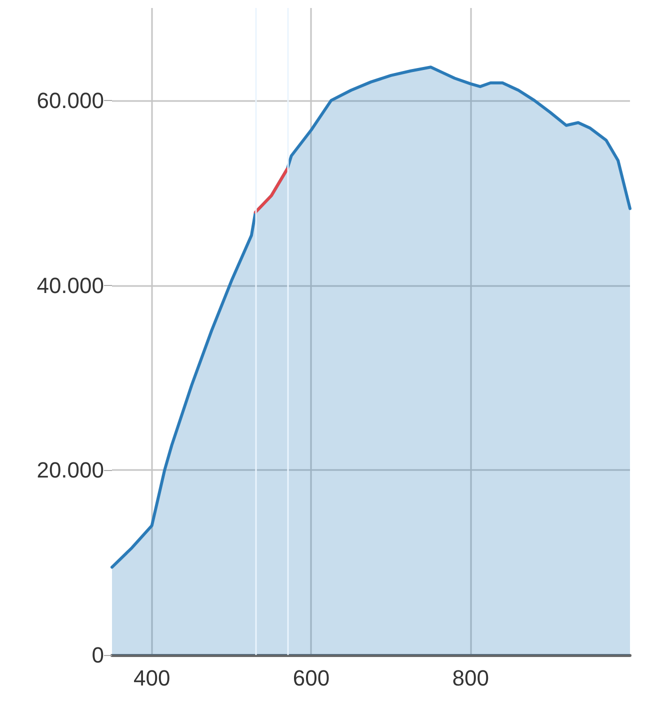  Describe the element at coordinates (98, 655) in the screenshot. I see `y-tick-label: 0` at that location.